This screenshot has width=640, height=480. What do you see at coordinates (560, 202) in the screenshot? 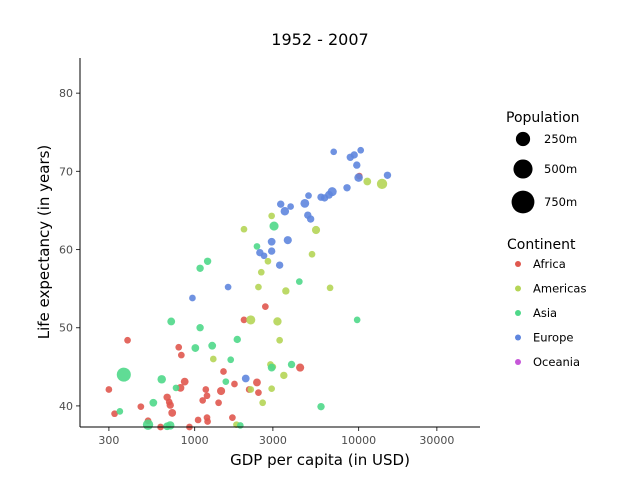
I see `size-legend-label: 750m` at bounding box center [560, 202].